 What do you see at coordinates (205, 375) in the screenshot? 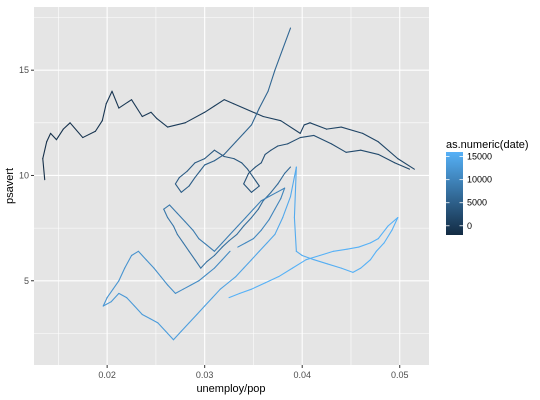
I see `x-tick-label: 0.03` at bounding box center [205, 375].